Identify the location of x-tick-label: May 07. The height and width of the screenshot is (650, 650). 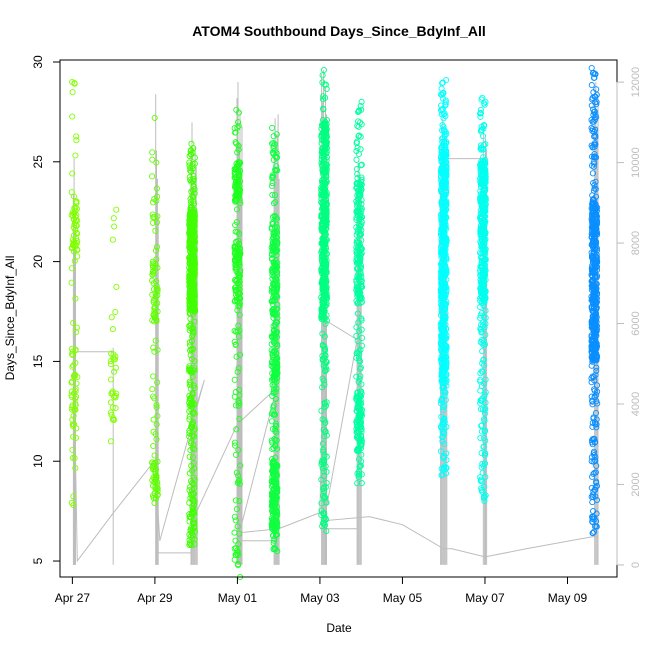
(485, 598).